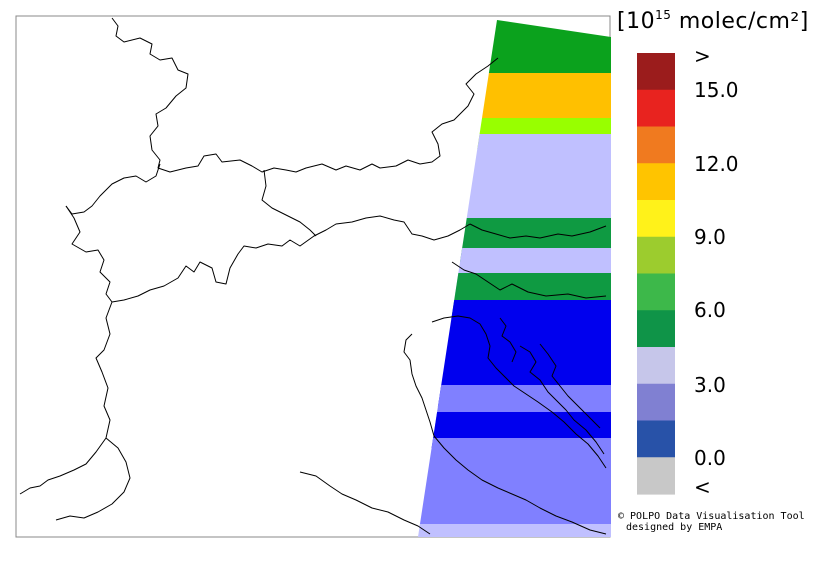 Image resolution: width=813 pixels, height=566 pixels. What do you see at coordinates (716, 164) in the screenshot?
I see `legend-label-12: 12.0` at bounding box center [716, 164].